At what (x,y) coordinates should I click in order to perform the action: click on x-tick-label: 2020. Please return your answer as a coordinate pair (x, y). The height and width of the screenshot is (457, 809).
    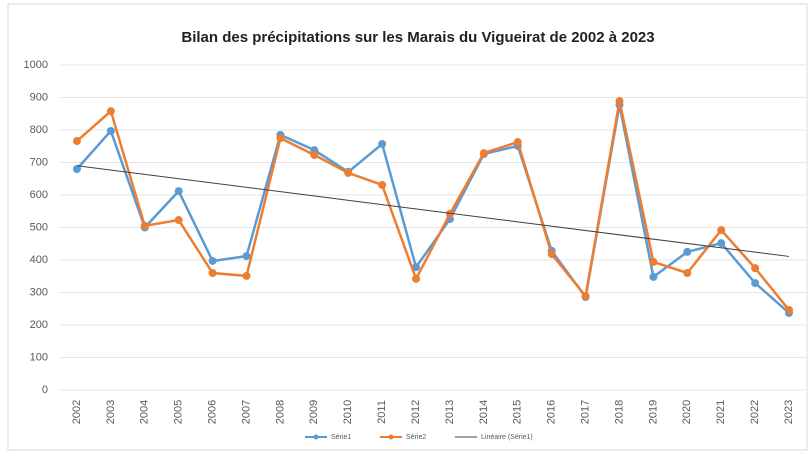
    Looking at the image, I should click on (687, 412).